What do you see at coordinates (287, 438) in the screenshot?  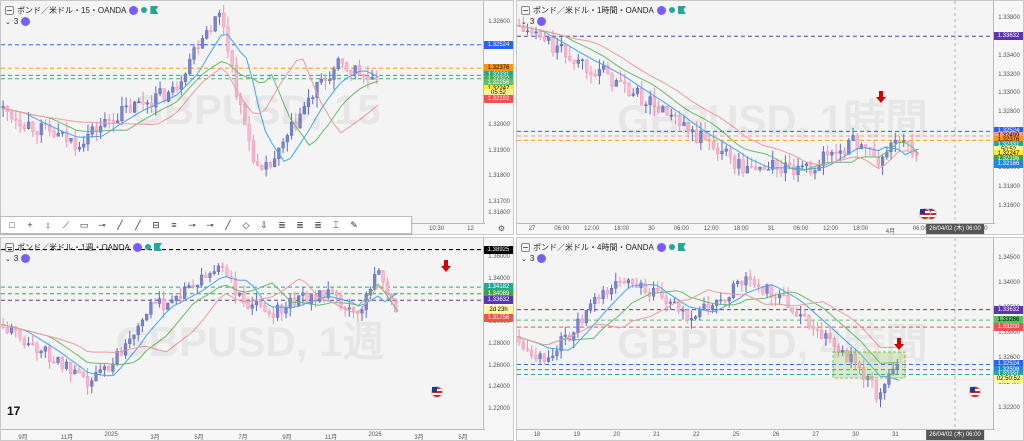 I see `time-label: 9月` at bounding box center [287, 438].